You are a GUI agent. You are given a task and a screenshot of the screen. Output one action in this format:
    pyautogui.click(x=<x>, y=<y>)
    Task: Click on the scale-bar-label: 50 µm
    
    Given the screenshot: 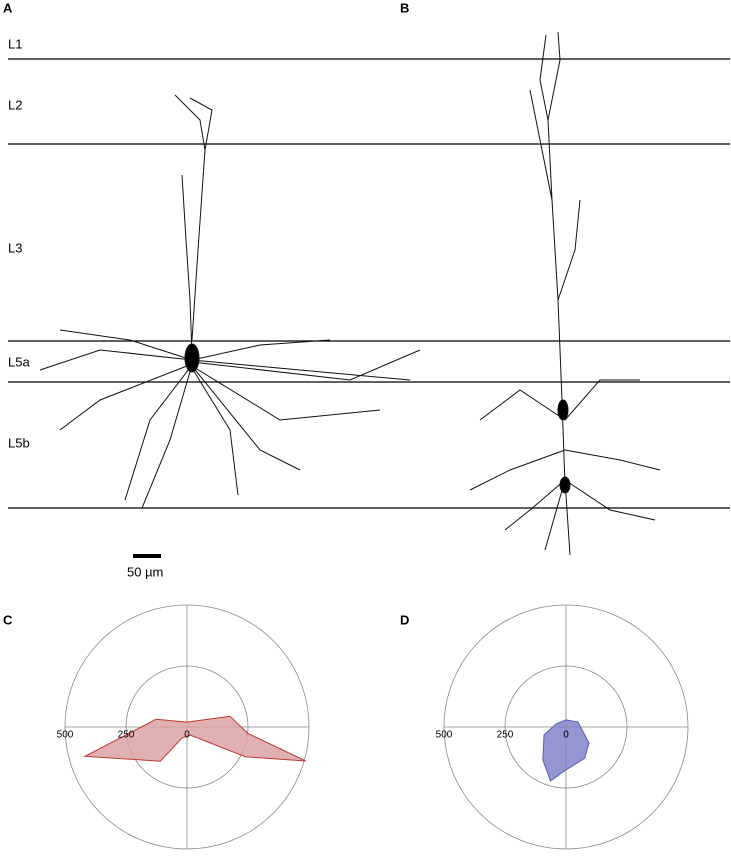 What is the action you would take?
    pyautogui.click(x=145, y=571)
    